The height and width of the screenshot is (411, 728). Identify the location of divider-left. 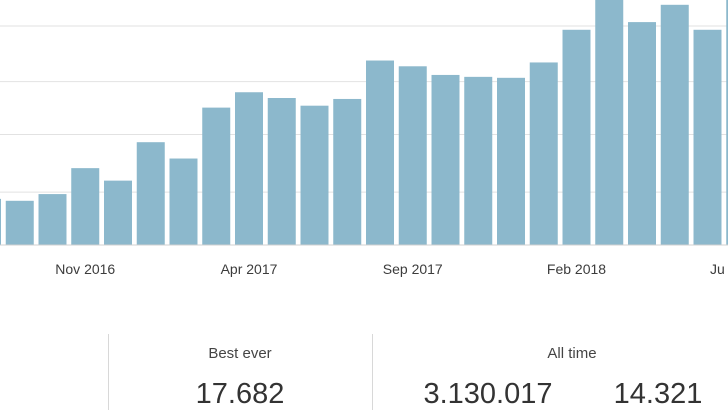
(108, 372).